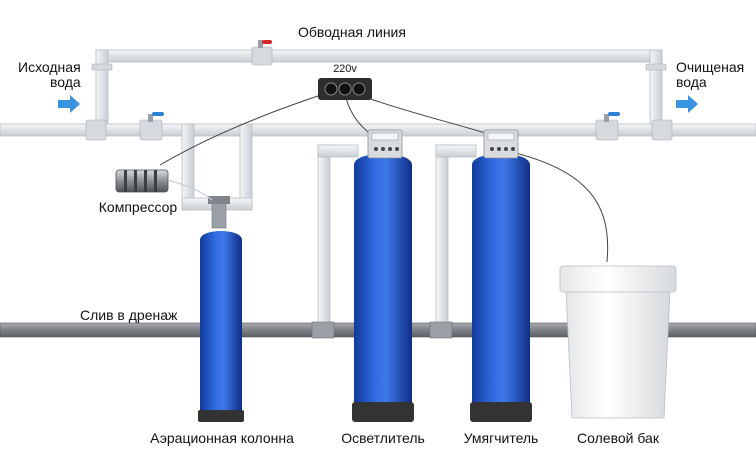  I want to click on bypass-line-label: Обводная линия, so click(352, 32).